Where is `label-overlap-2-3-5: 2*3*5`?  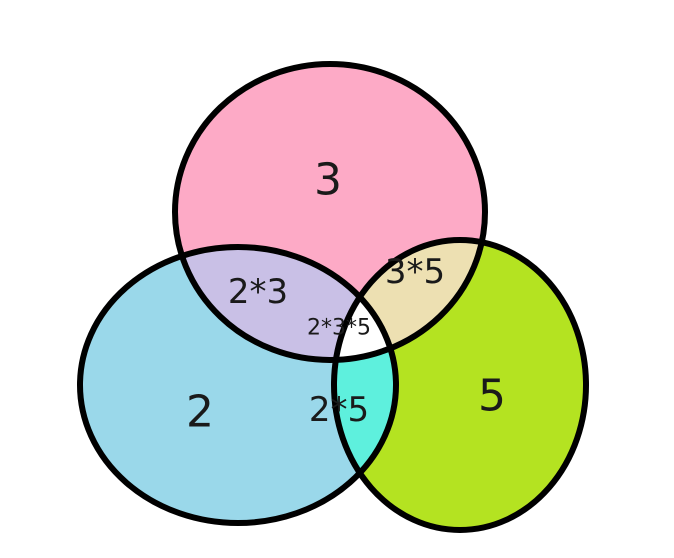
label-overlap-2-3-5: 2*3*5 is located at coordinates (339, 328).